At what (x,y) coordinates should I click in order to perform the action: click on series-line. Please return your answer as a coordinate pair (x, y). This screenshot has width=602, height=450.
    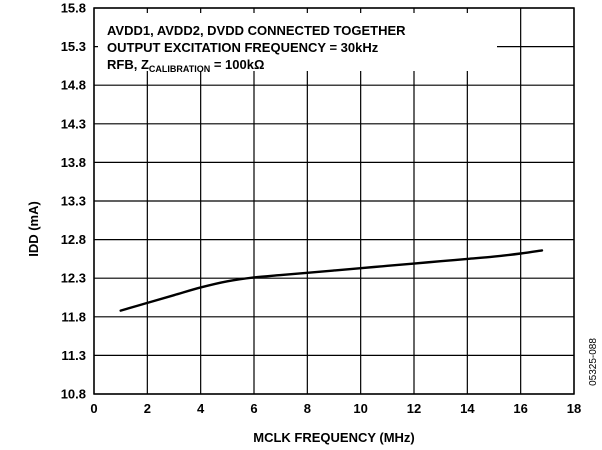
    Looking at the image, I should click on (331, 280).